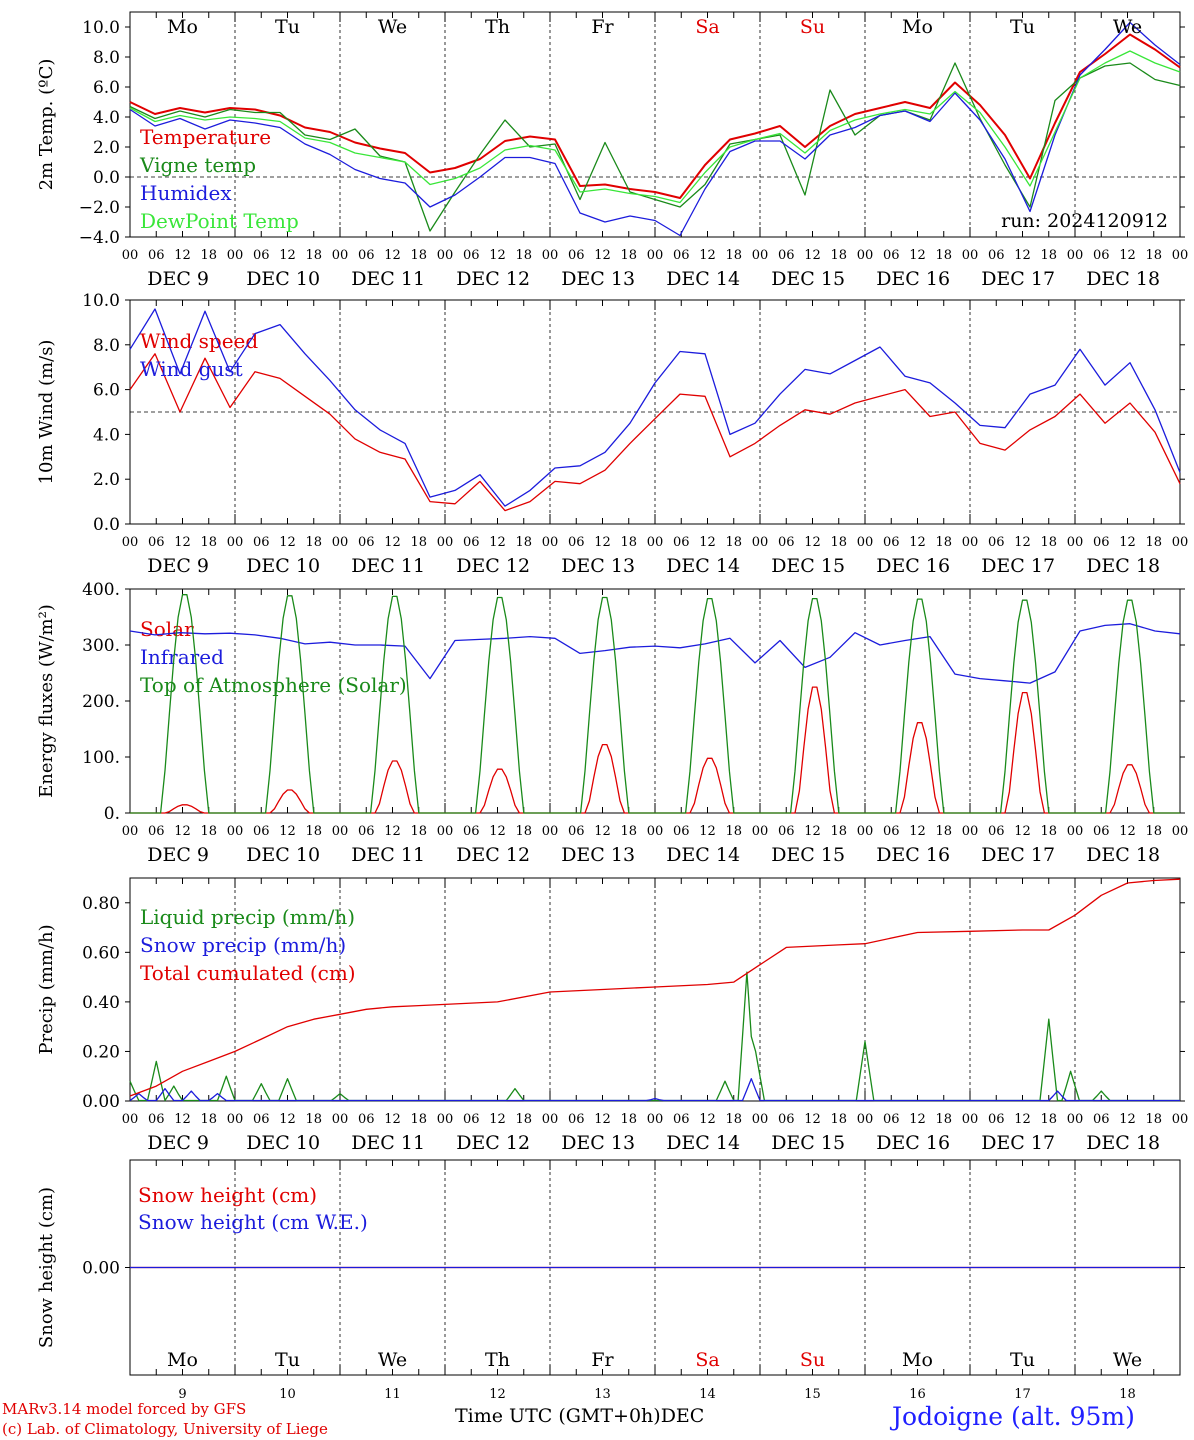  What do you see at coordinates (913, 855) in the screenshot?
I see `date-label: DEC 16` at bounding box center [913, 855].